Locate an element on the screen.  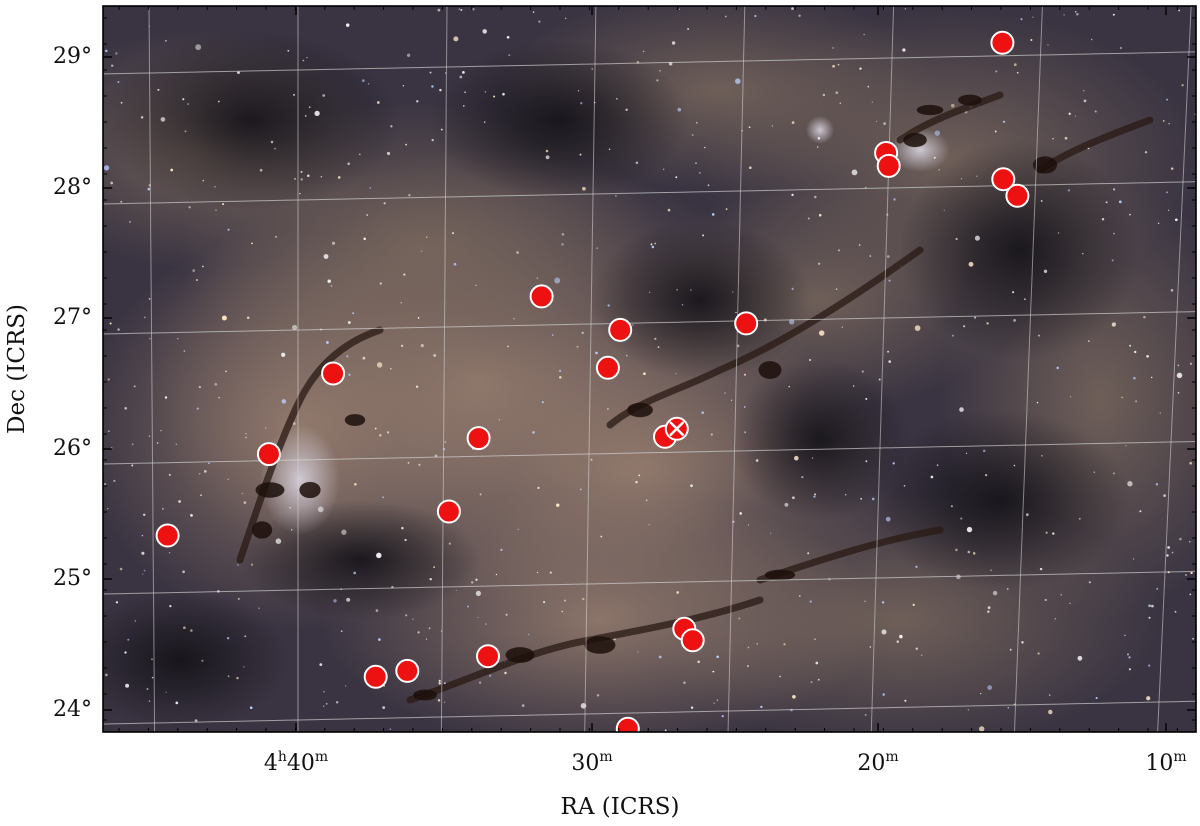
y-axis-title: Dec (ICRS) is located at coordinates (17, 369).